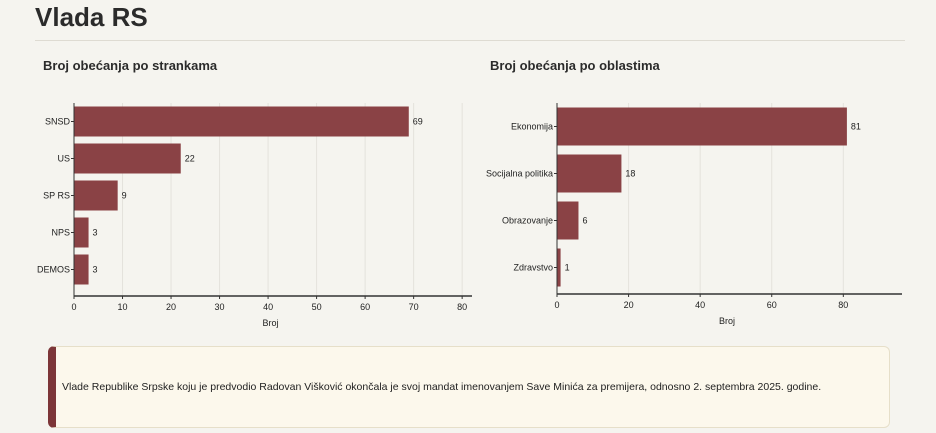  Describe the element at coordinates (856, 127) in the screenshot. I see `value-label-ekonomija: 81` at that location.